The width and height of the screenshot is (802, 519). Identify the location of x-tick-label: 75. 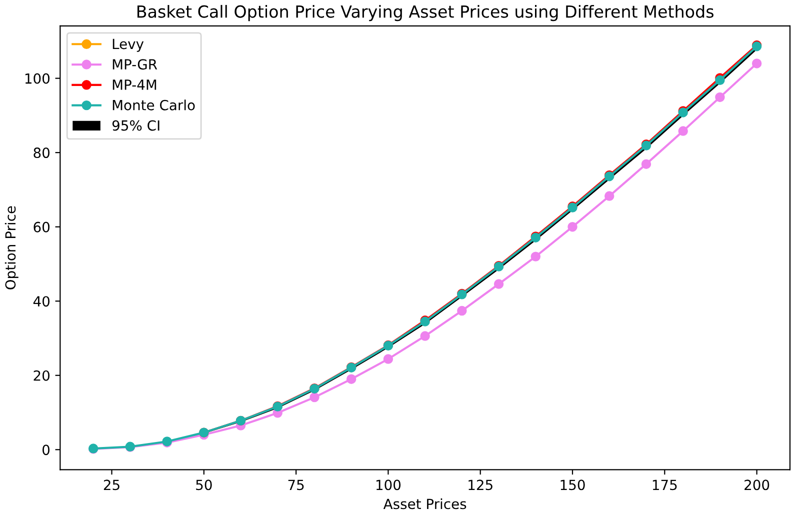
(296, 485).